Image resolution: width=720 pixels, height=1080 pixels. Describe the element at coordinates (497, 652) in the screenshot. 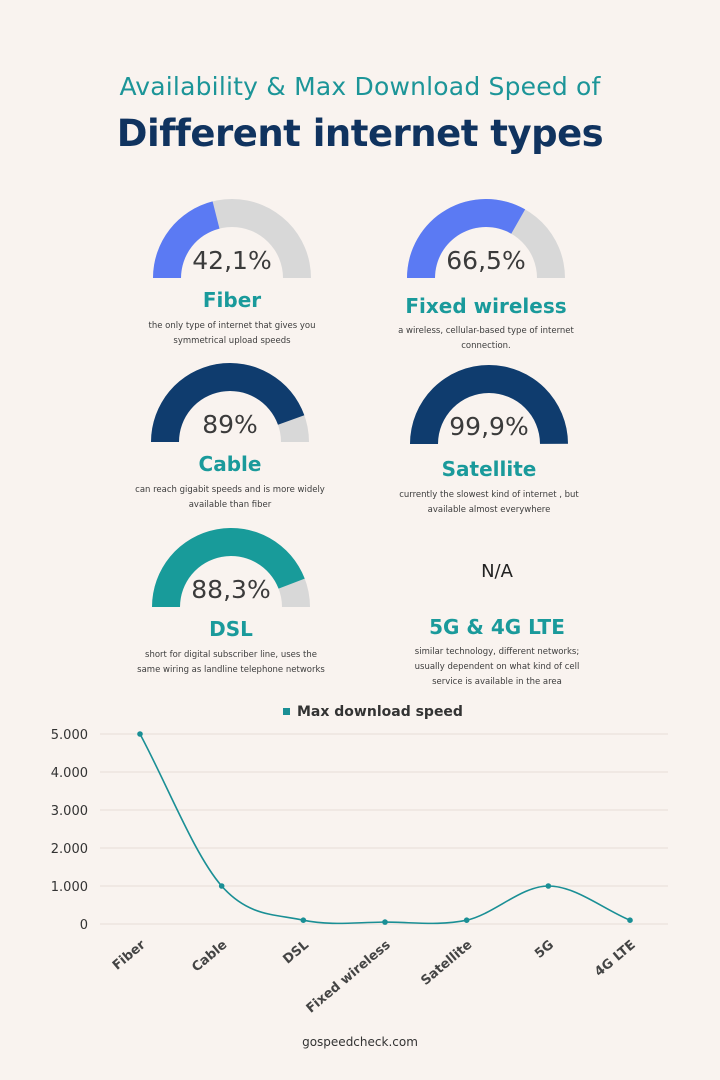

I see `description-line: similar technology, different networks;` at that location.